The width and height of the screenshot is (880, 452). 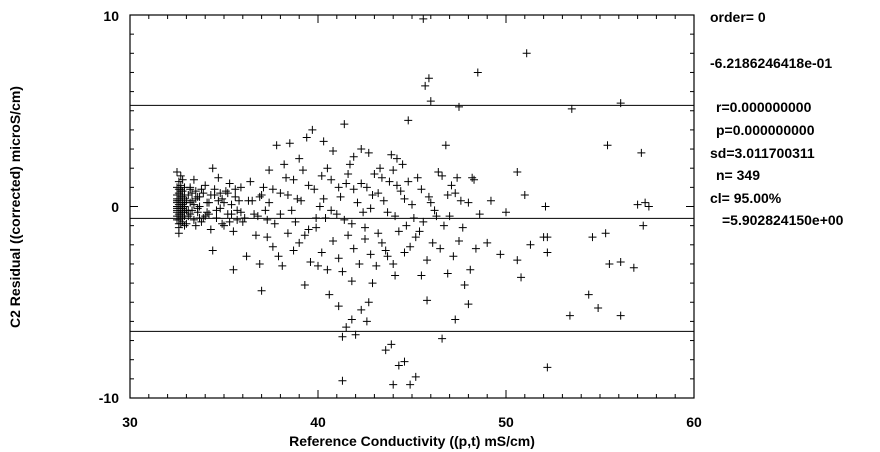 I want to click on stat-order: order= 0, so click(x=738, y=17).